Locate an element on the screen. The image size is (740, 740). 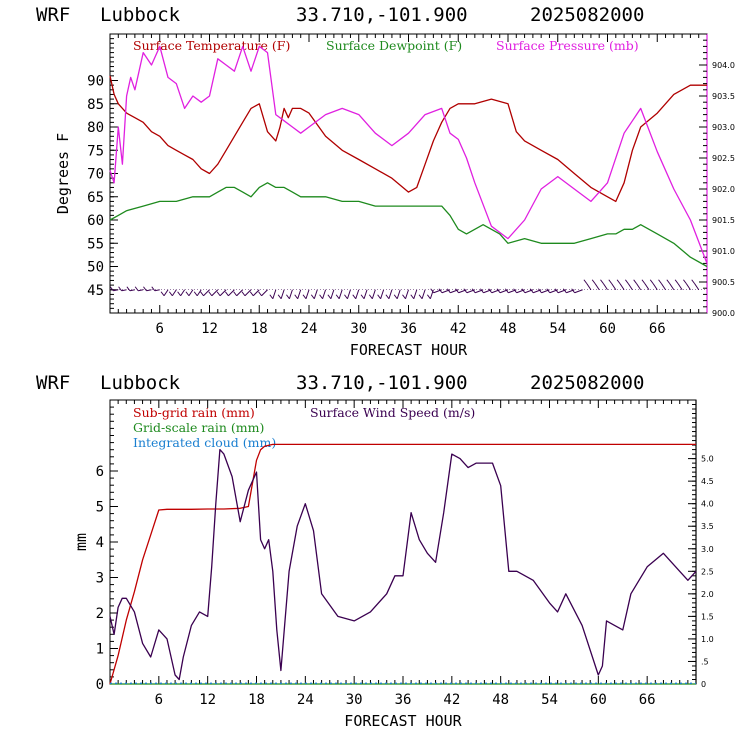
y2-tick-label: 901.5 is located at coordinates (723, 220).